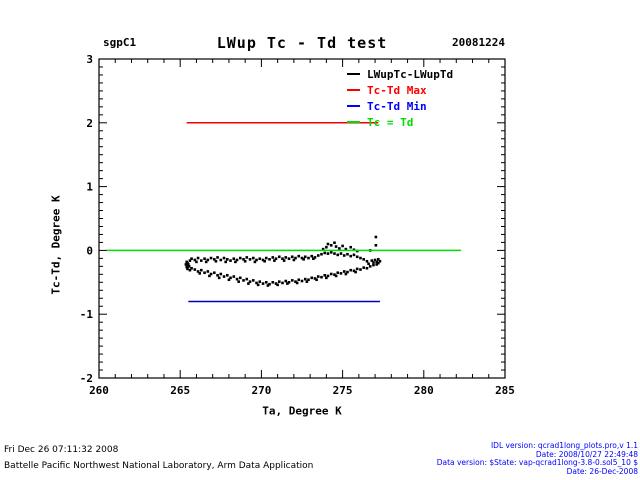 Image resolution: width=640 pixels, height=480 pixels. Describe the element at coordinates (61, 450) in the screenshot. I see `timestamp-label: Fri Dec 26 07:11:32 2008` at that location.